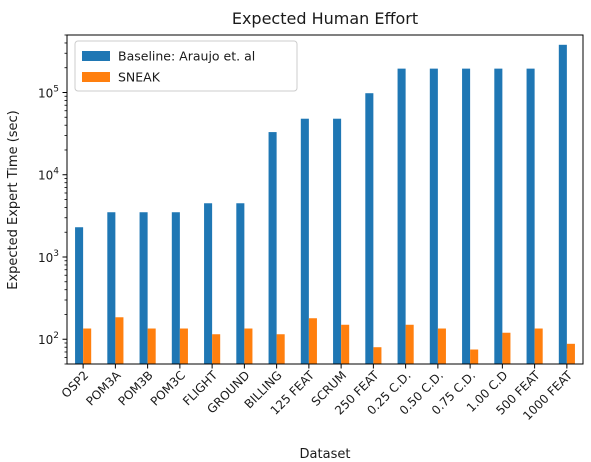  Describe the element at coordinates (48, 92) in the screenshot. I see `y-tick-label: 10⁵` at that location.